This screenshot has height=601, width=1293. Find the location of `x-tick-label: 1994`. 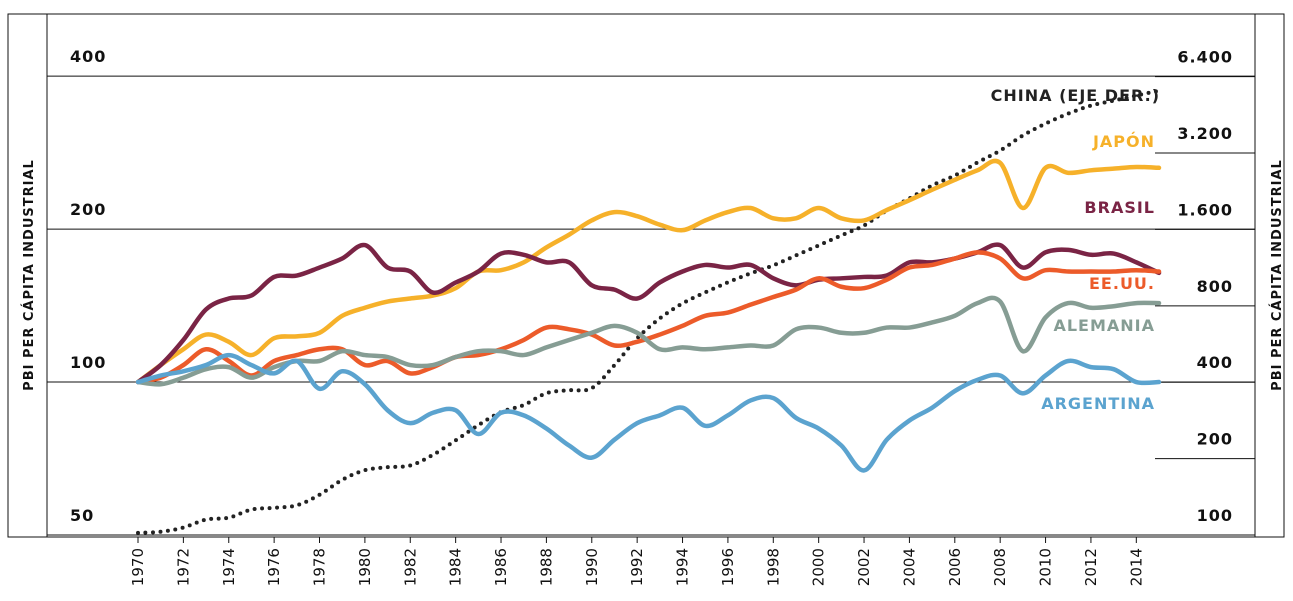

x-tick-label: 1994 is located at coordinates (683, 567).